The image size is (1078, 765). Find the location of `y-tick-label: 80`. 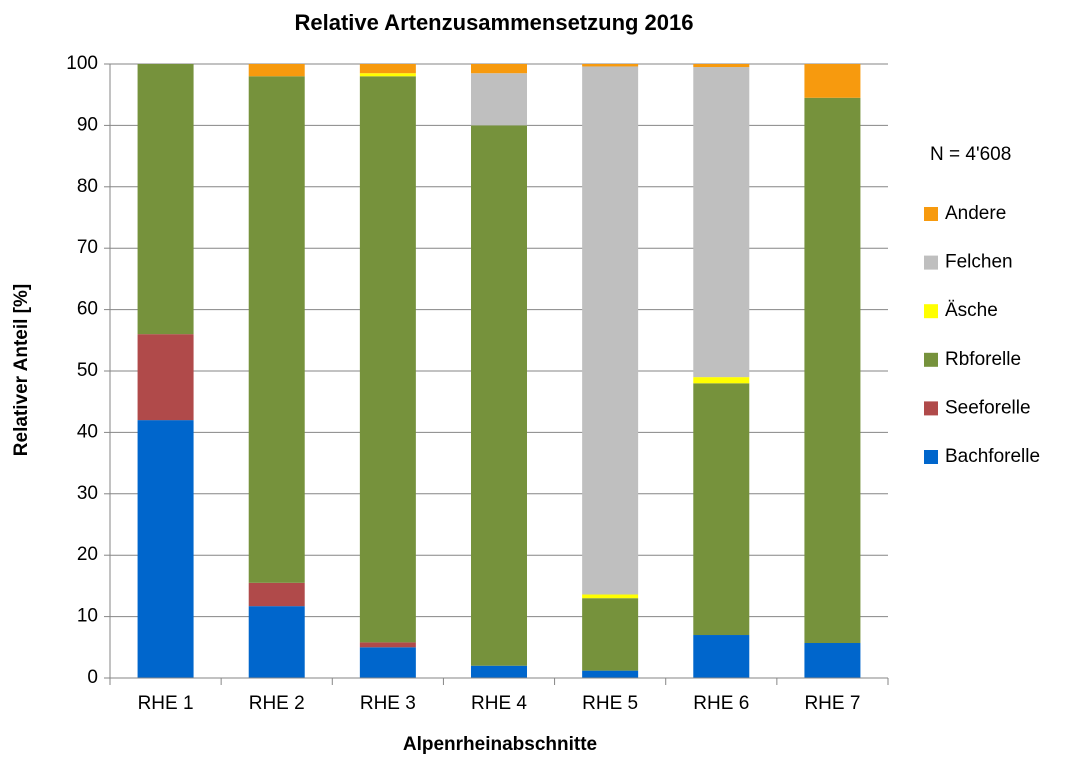

y-tick-label: 80 is located at coordinates (87, 186).